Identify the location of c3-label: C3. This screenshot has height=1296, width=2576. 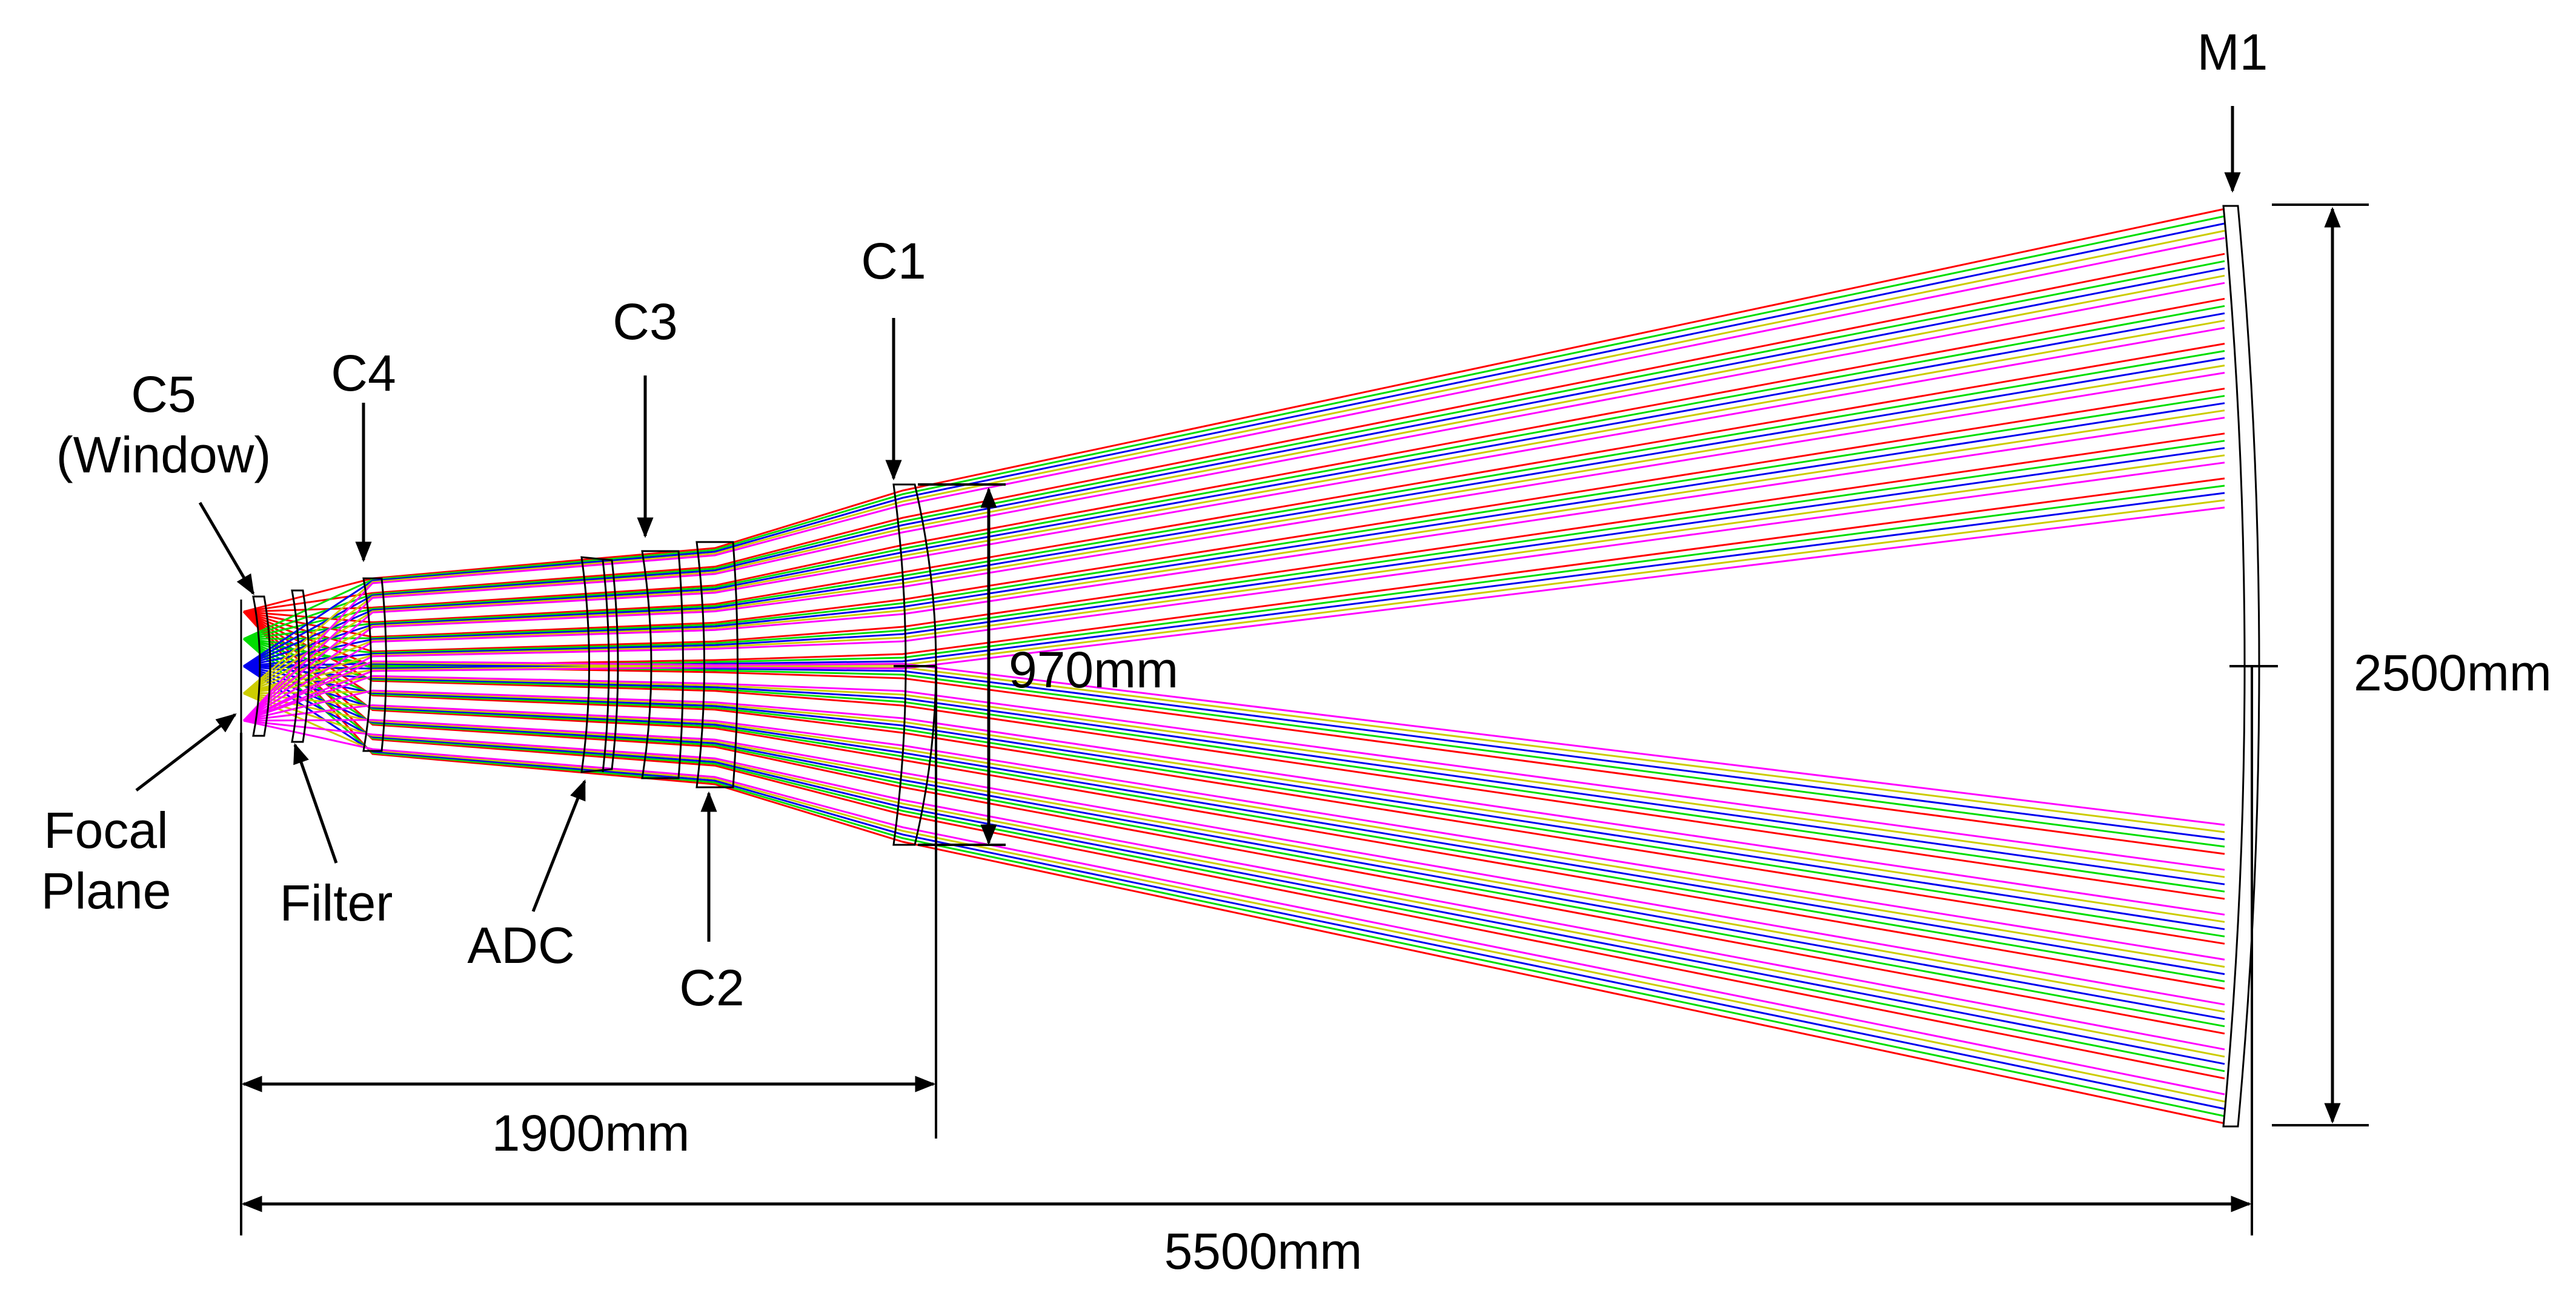
(645, 321).